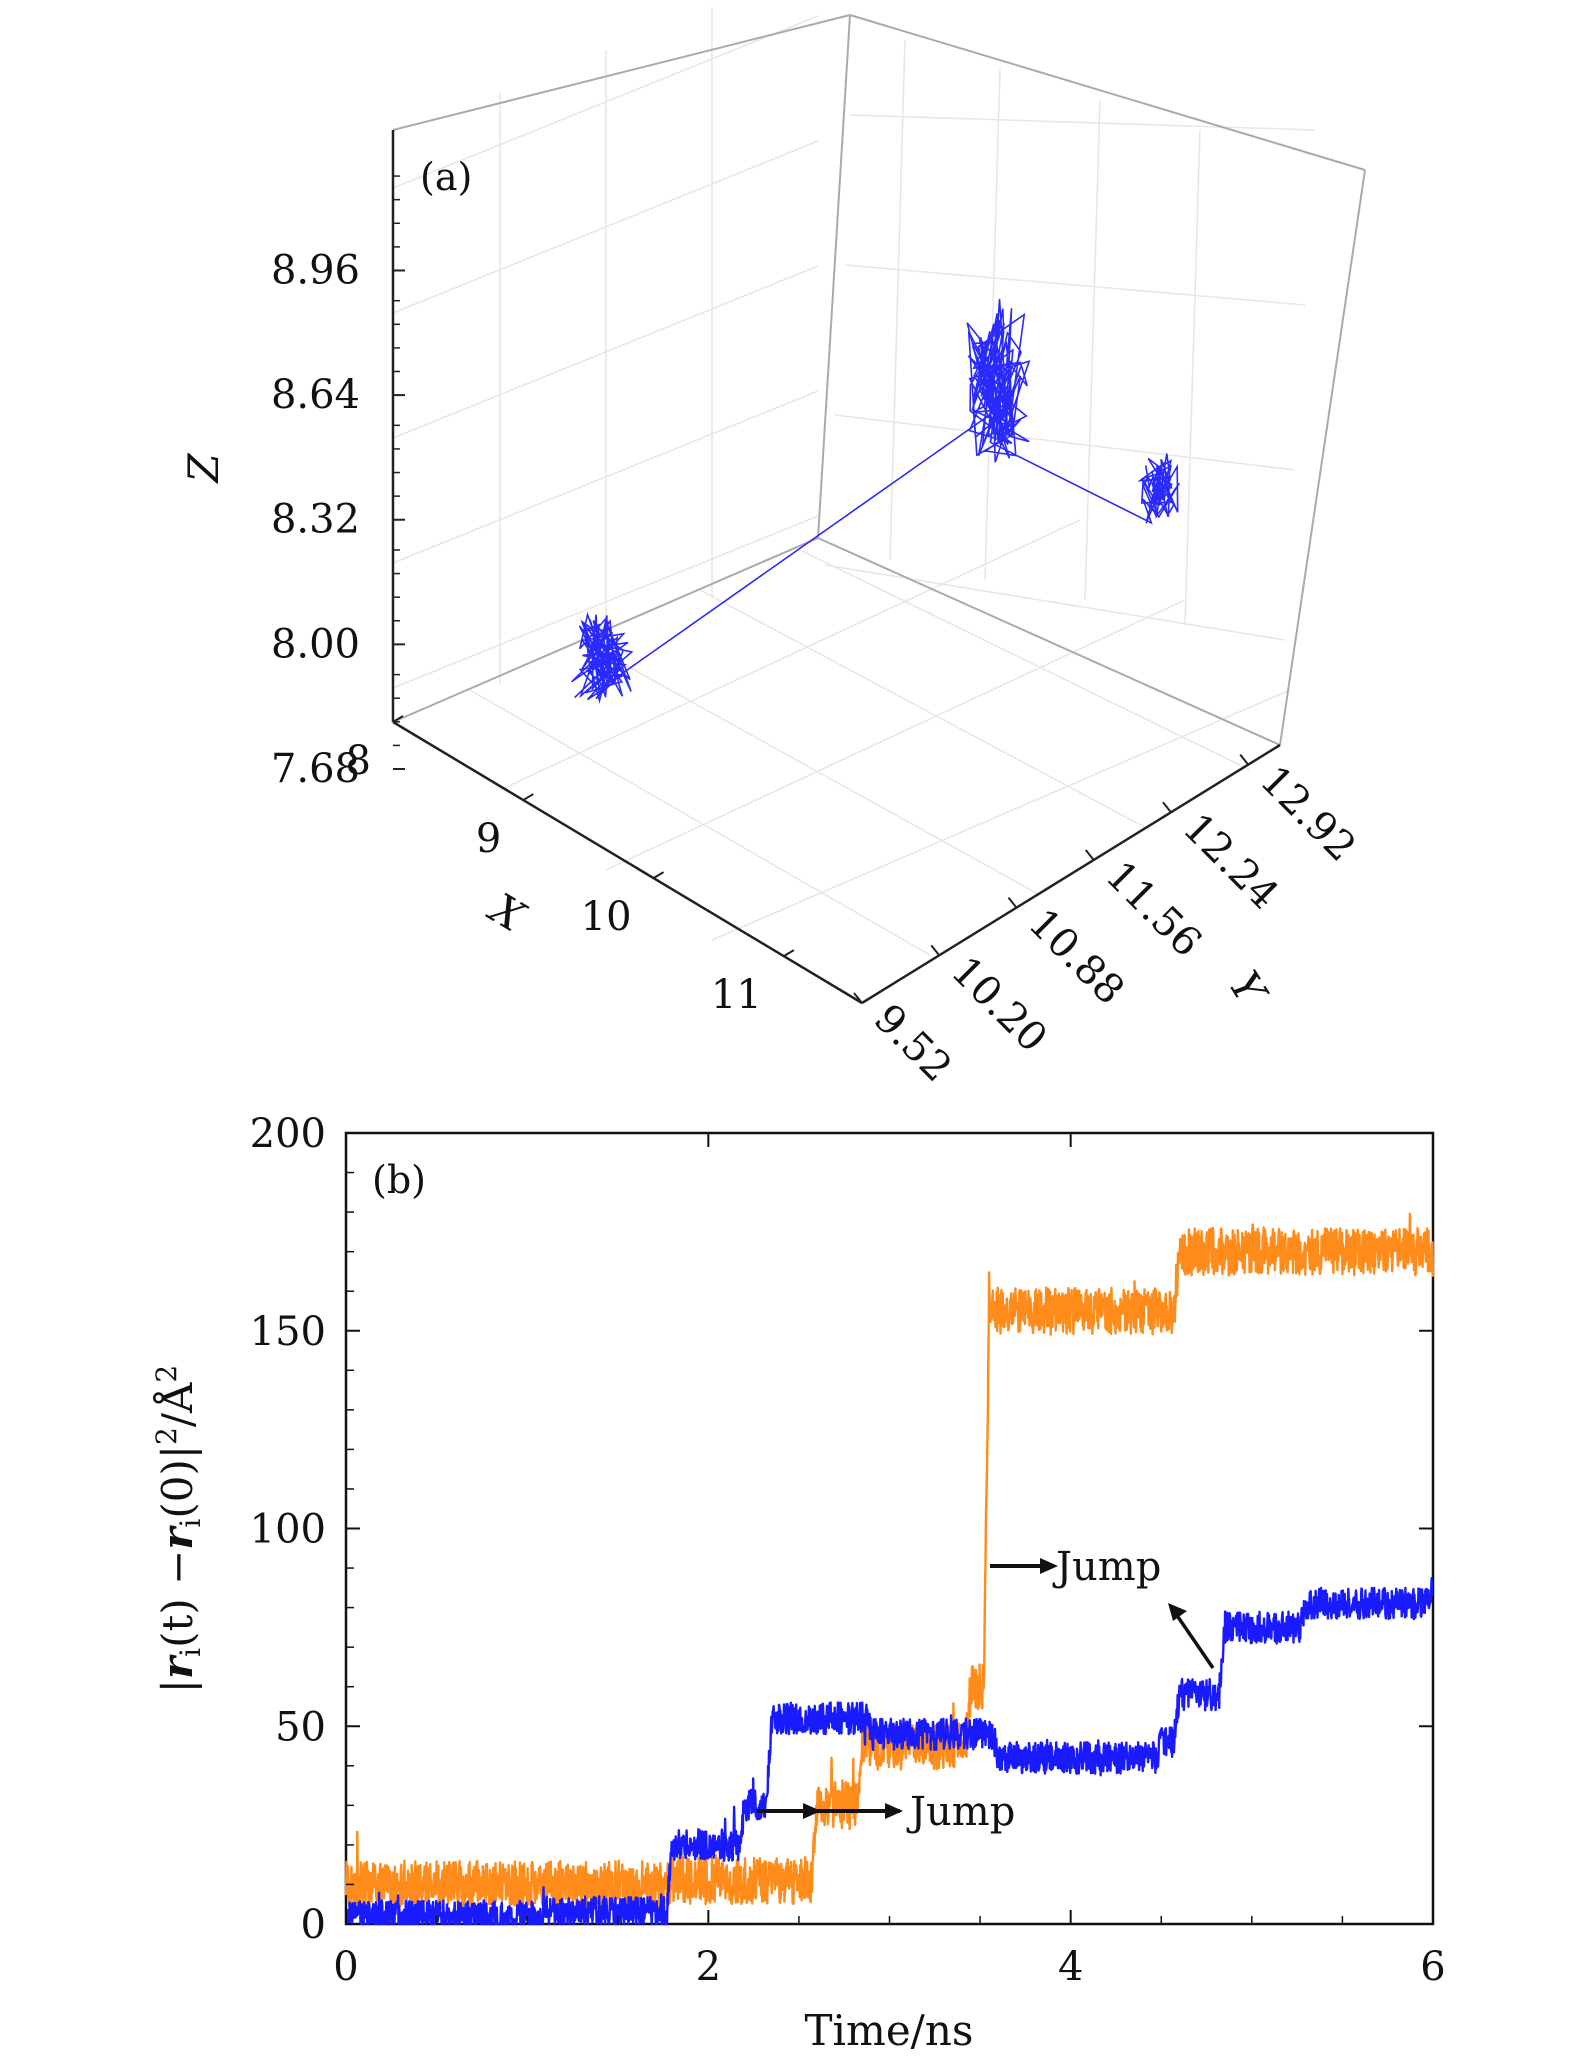 This screenshot has width=1575, height=2067. I want to click on y-axis-line, so click(1071, 874).